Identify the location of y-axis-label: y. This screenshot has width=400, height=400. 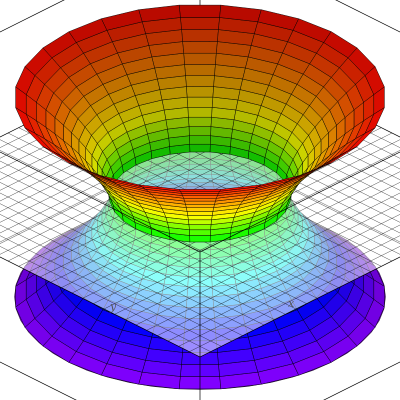
(113, 306).